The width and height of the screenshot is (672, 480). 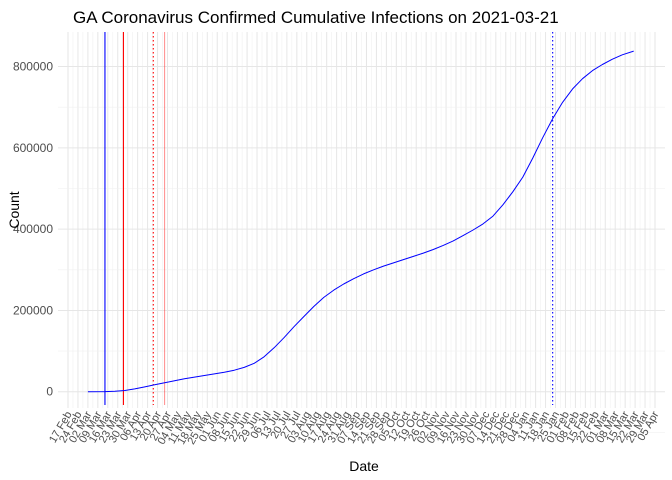 I want to click on y-axis-label: Count, so click(x=14, y=209).